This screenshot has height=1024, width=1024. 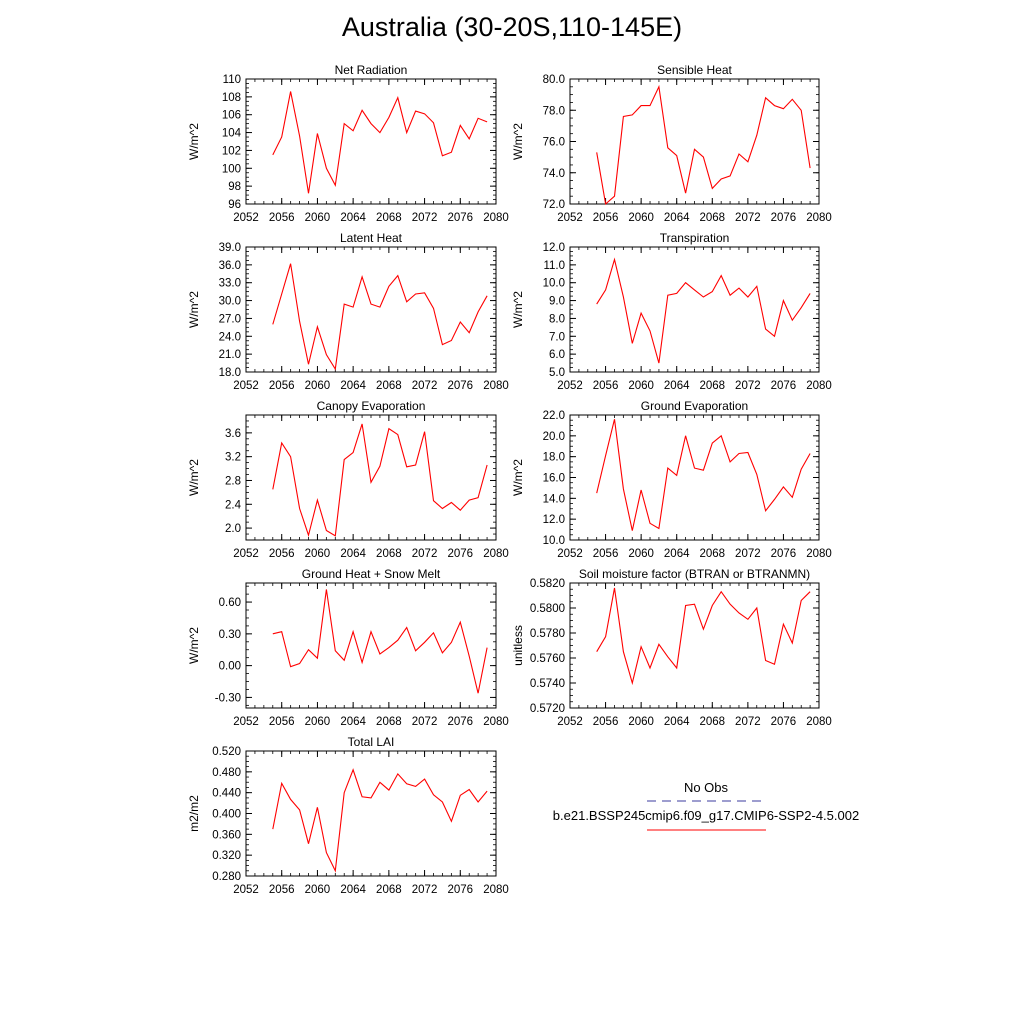 I want to click on y-tick-label: 36.0, so click(x=230, y=266).